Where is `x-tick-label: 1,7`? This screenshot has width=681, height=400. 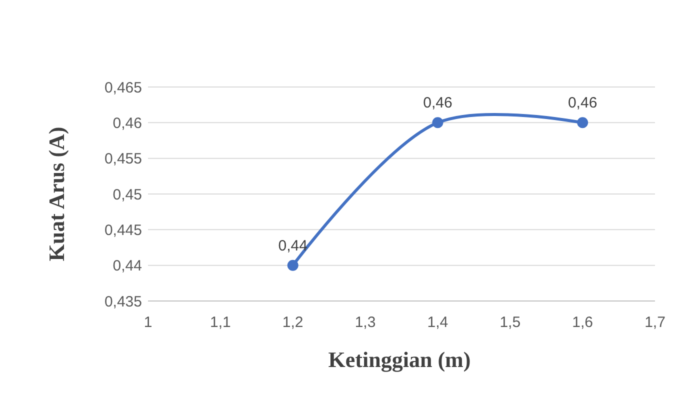
x-tick-label: 1,7 is located at coordinates (655, 322).